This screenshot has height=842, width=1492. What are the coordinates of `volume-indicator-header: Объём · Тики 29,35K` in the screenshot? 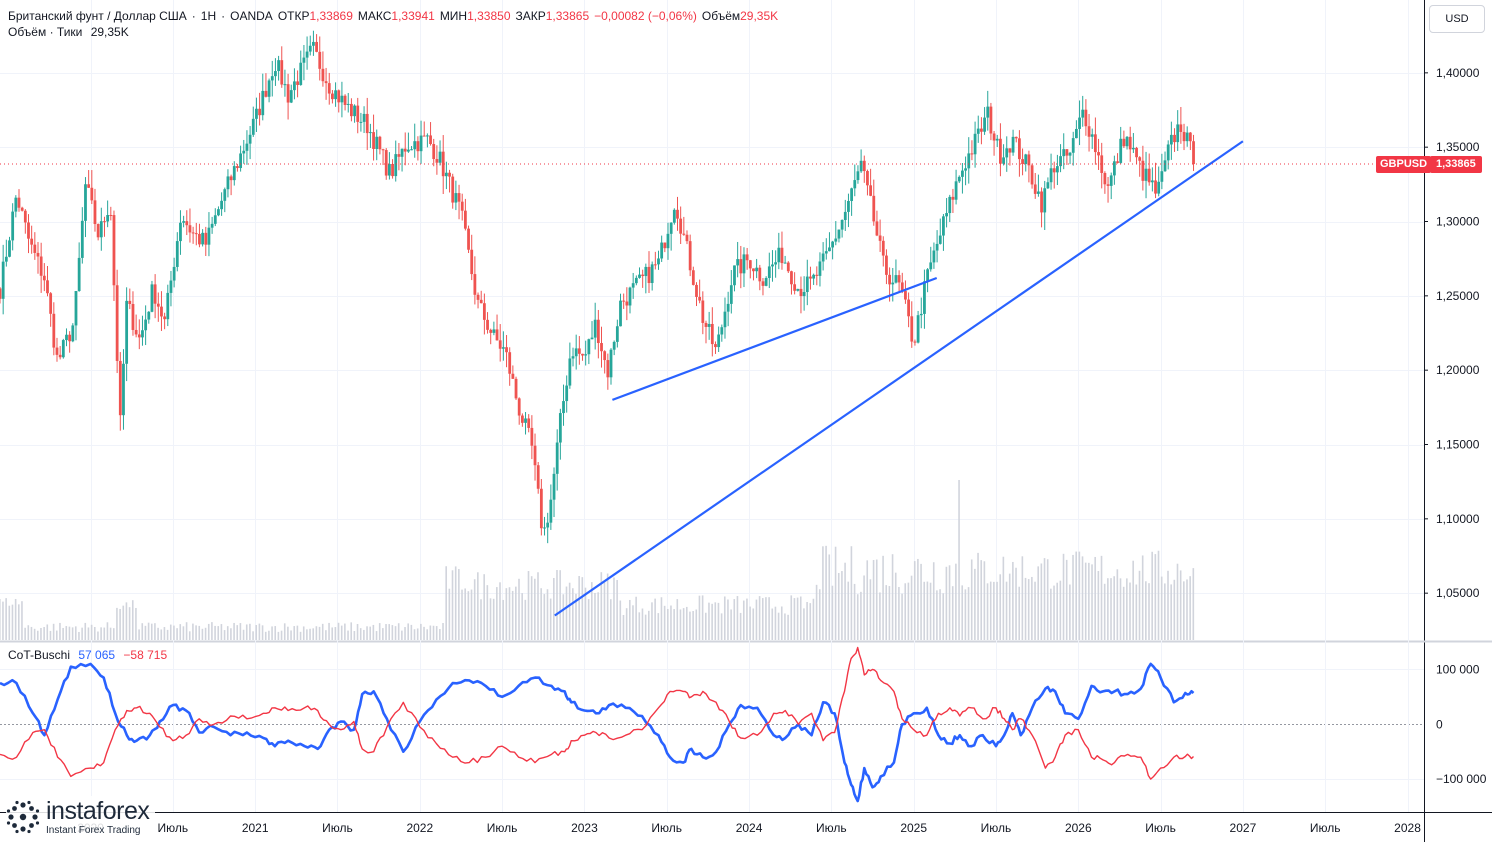 It's located at (71, 32).